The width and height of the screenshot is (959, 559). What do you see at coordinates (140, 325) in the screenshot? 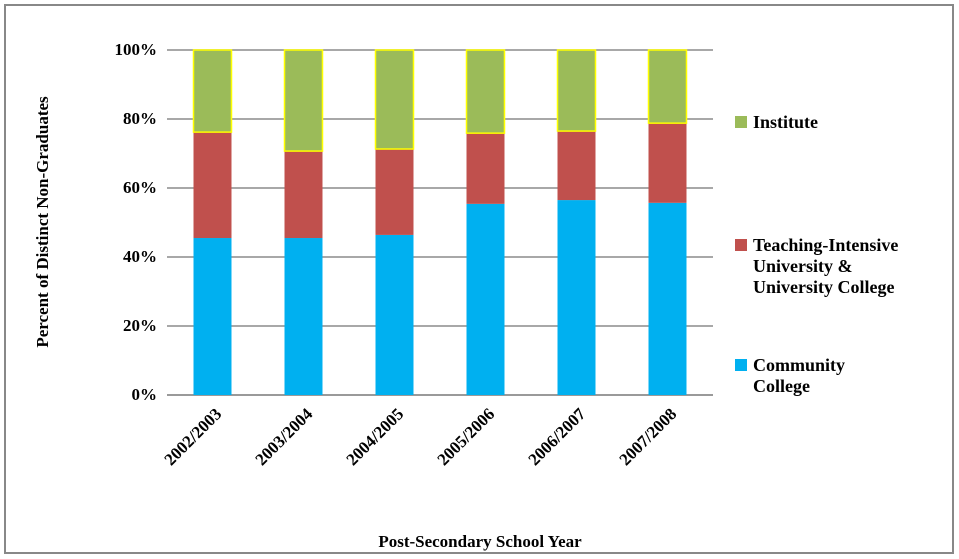
I see `y-tick-label: 20%` at bounding box center [140, 325].